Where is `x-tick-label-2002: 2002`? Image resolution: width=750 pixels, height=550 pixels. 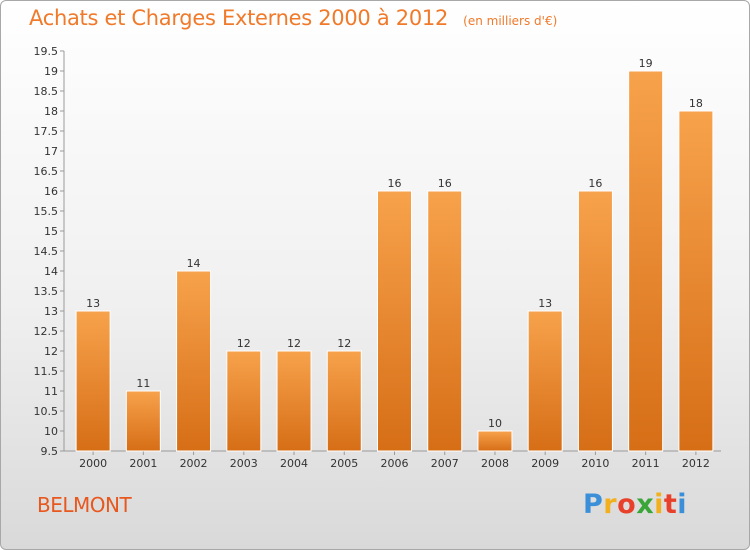
x-tick-label-2002: 2002 is located at coordinates (194, 463).